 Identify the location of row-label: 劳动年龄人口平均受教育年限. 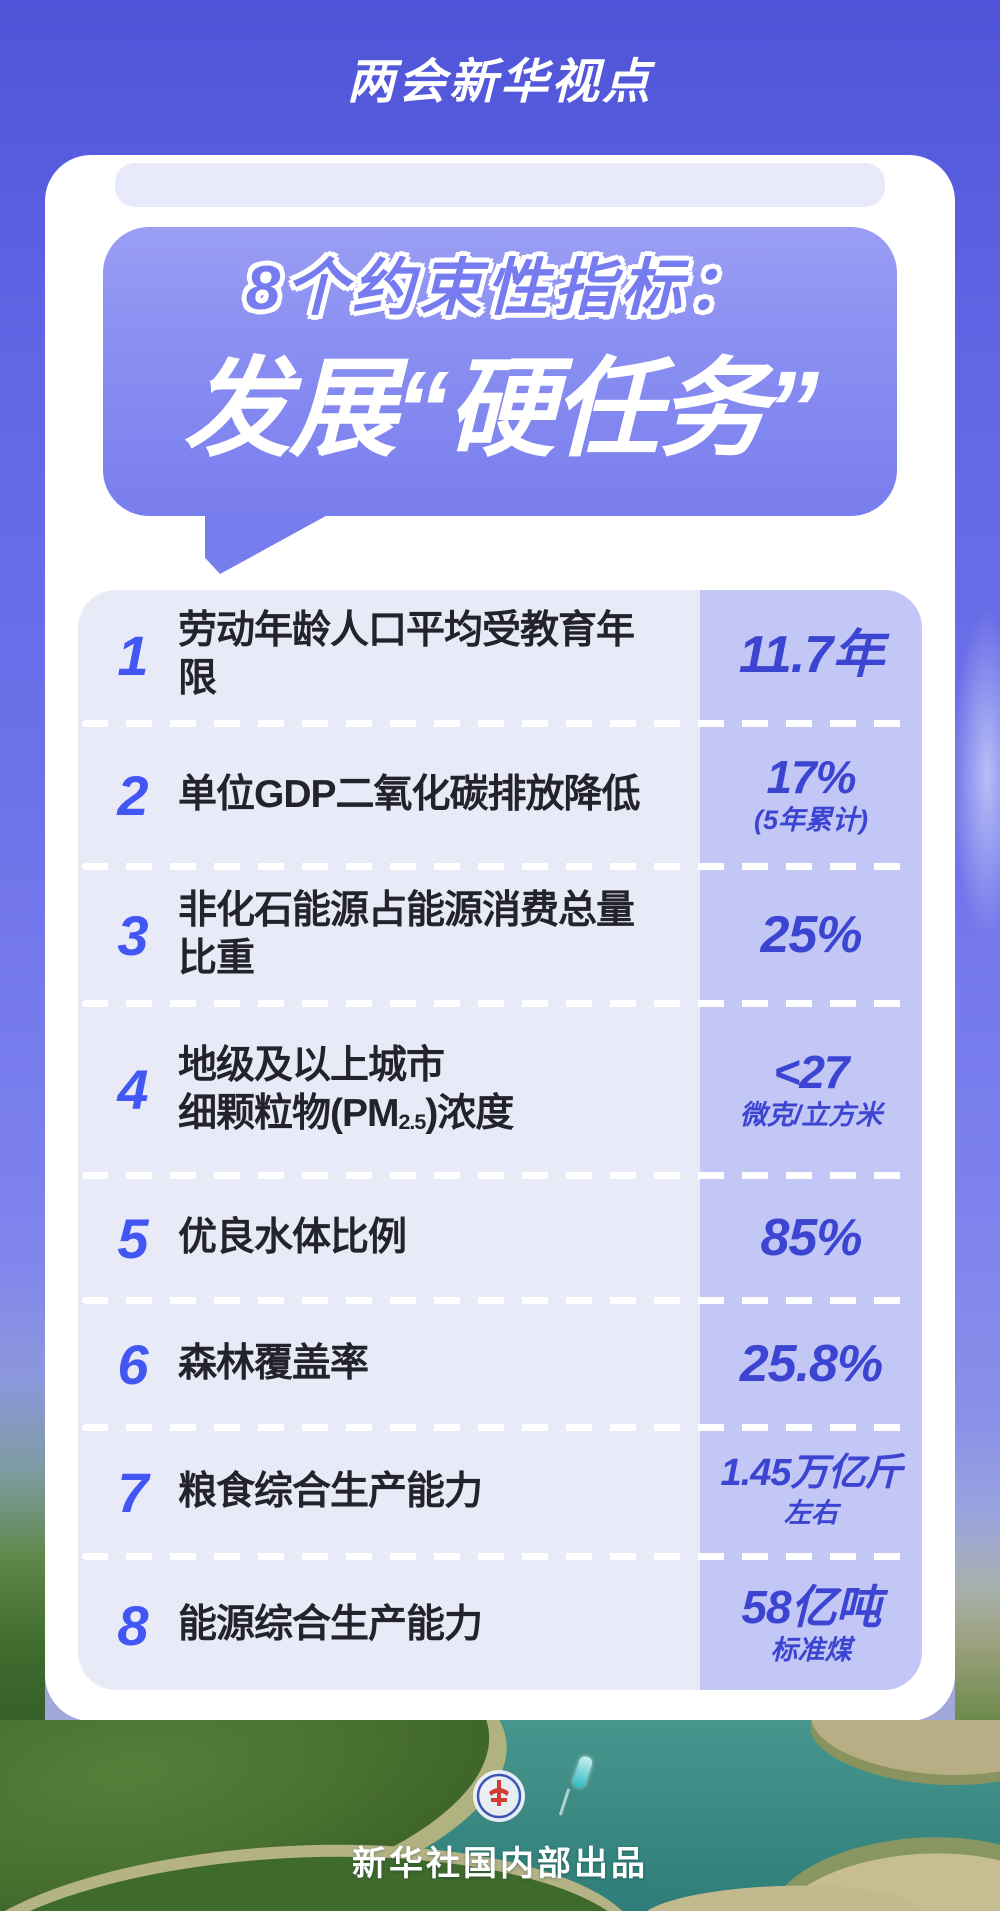
(406, 654).